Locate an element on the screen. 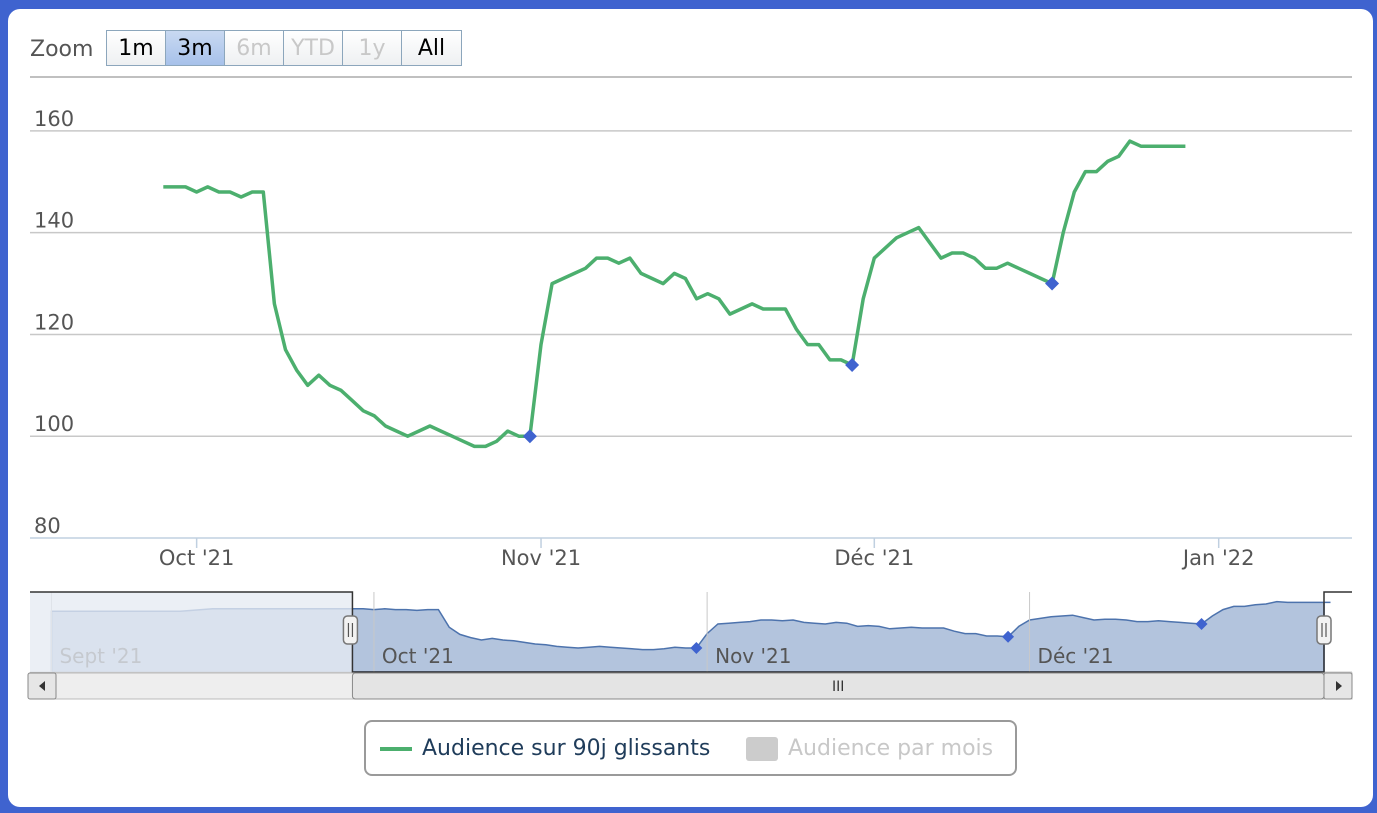 The height and width of the screenshot is (813, 1377). legend-label: Audience sur 90j glissants is located at coordinates (566, 748).